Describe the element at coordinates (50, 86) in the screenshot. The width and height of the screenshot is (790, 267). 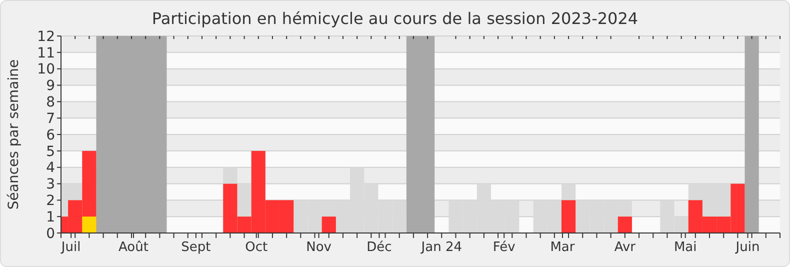
I see `y-tick-label: 9` at that location.